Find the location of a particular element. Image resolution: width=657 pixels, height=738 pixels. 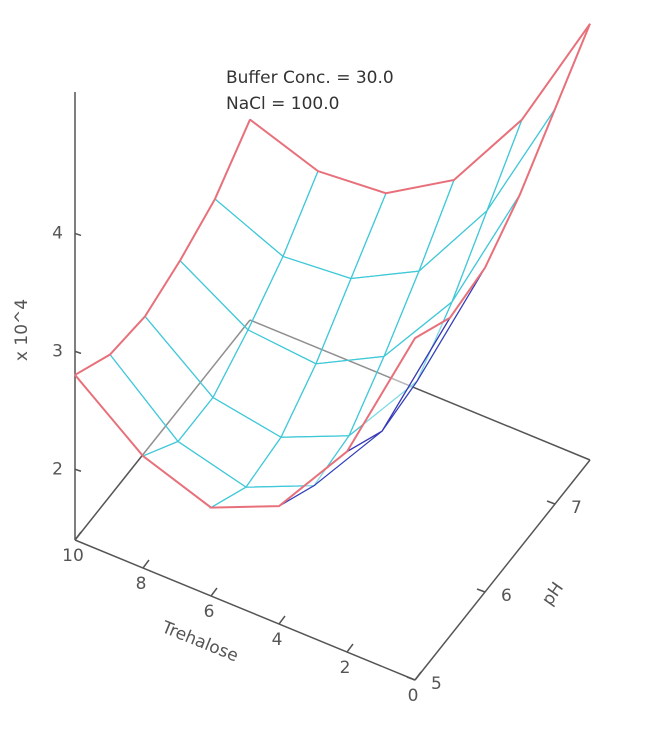

surface-cell is located at coordinates (538, 117).